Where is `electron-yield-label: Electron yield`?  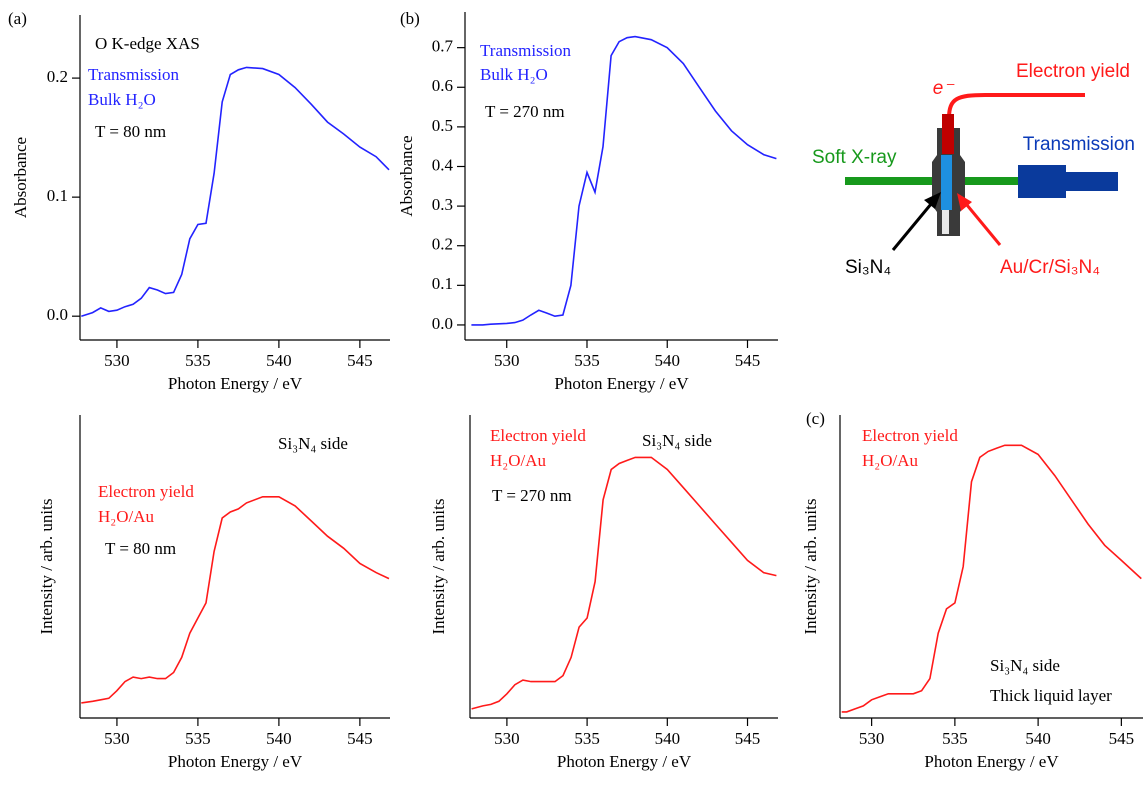 electron-yield-label: Electron yield is located at coordinates (1073, 71).